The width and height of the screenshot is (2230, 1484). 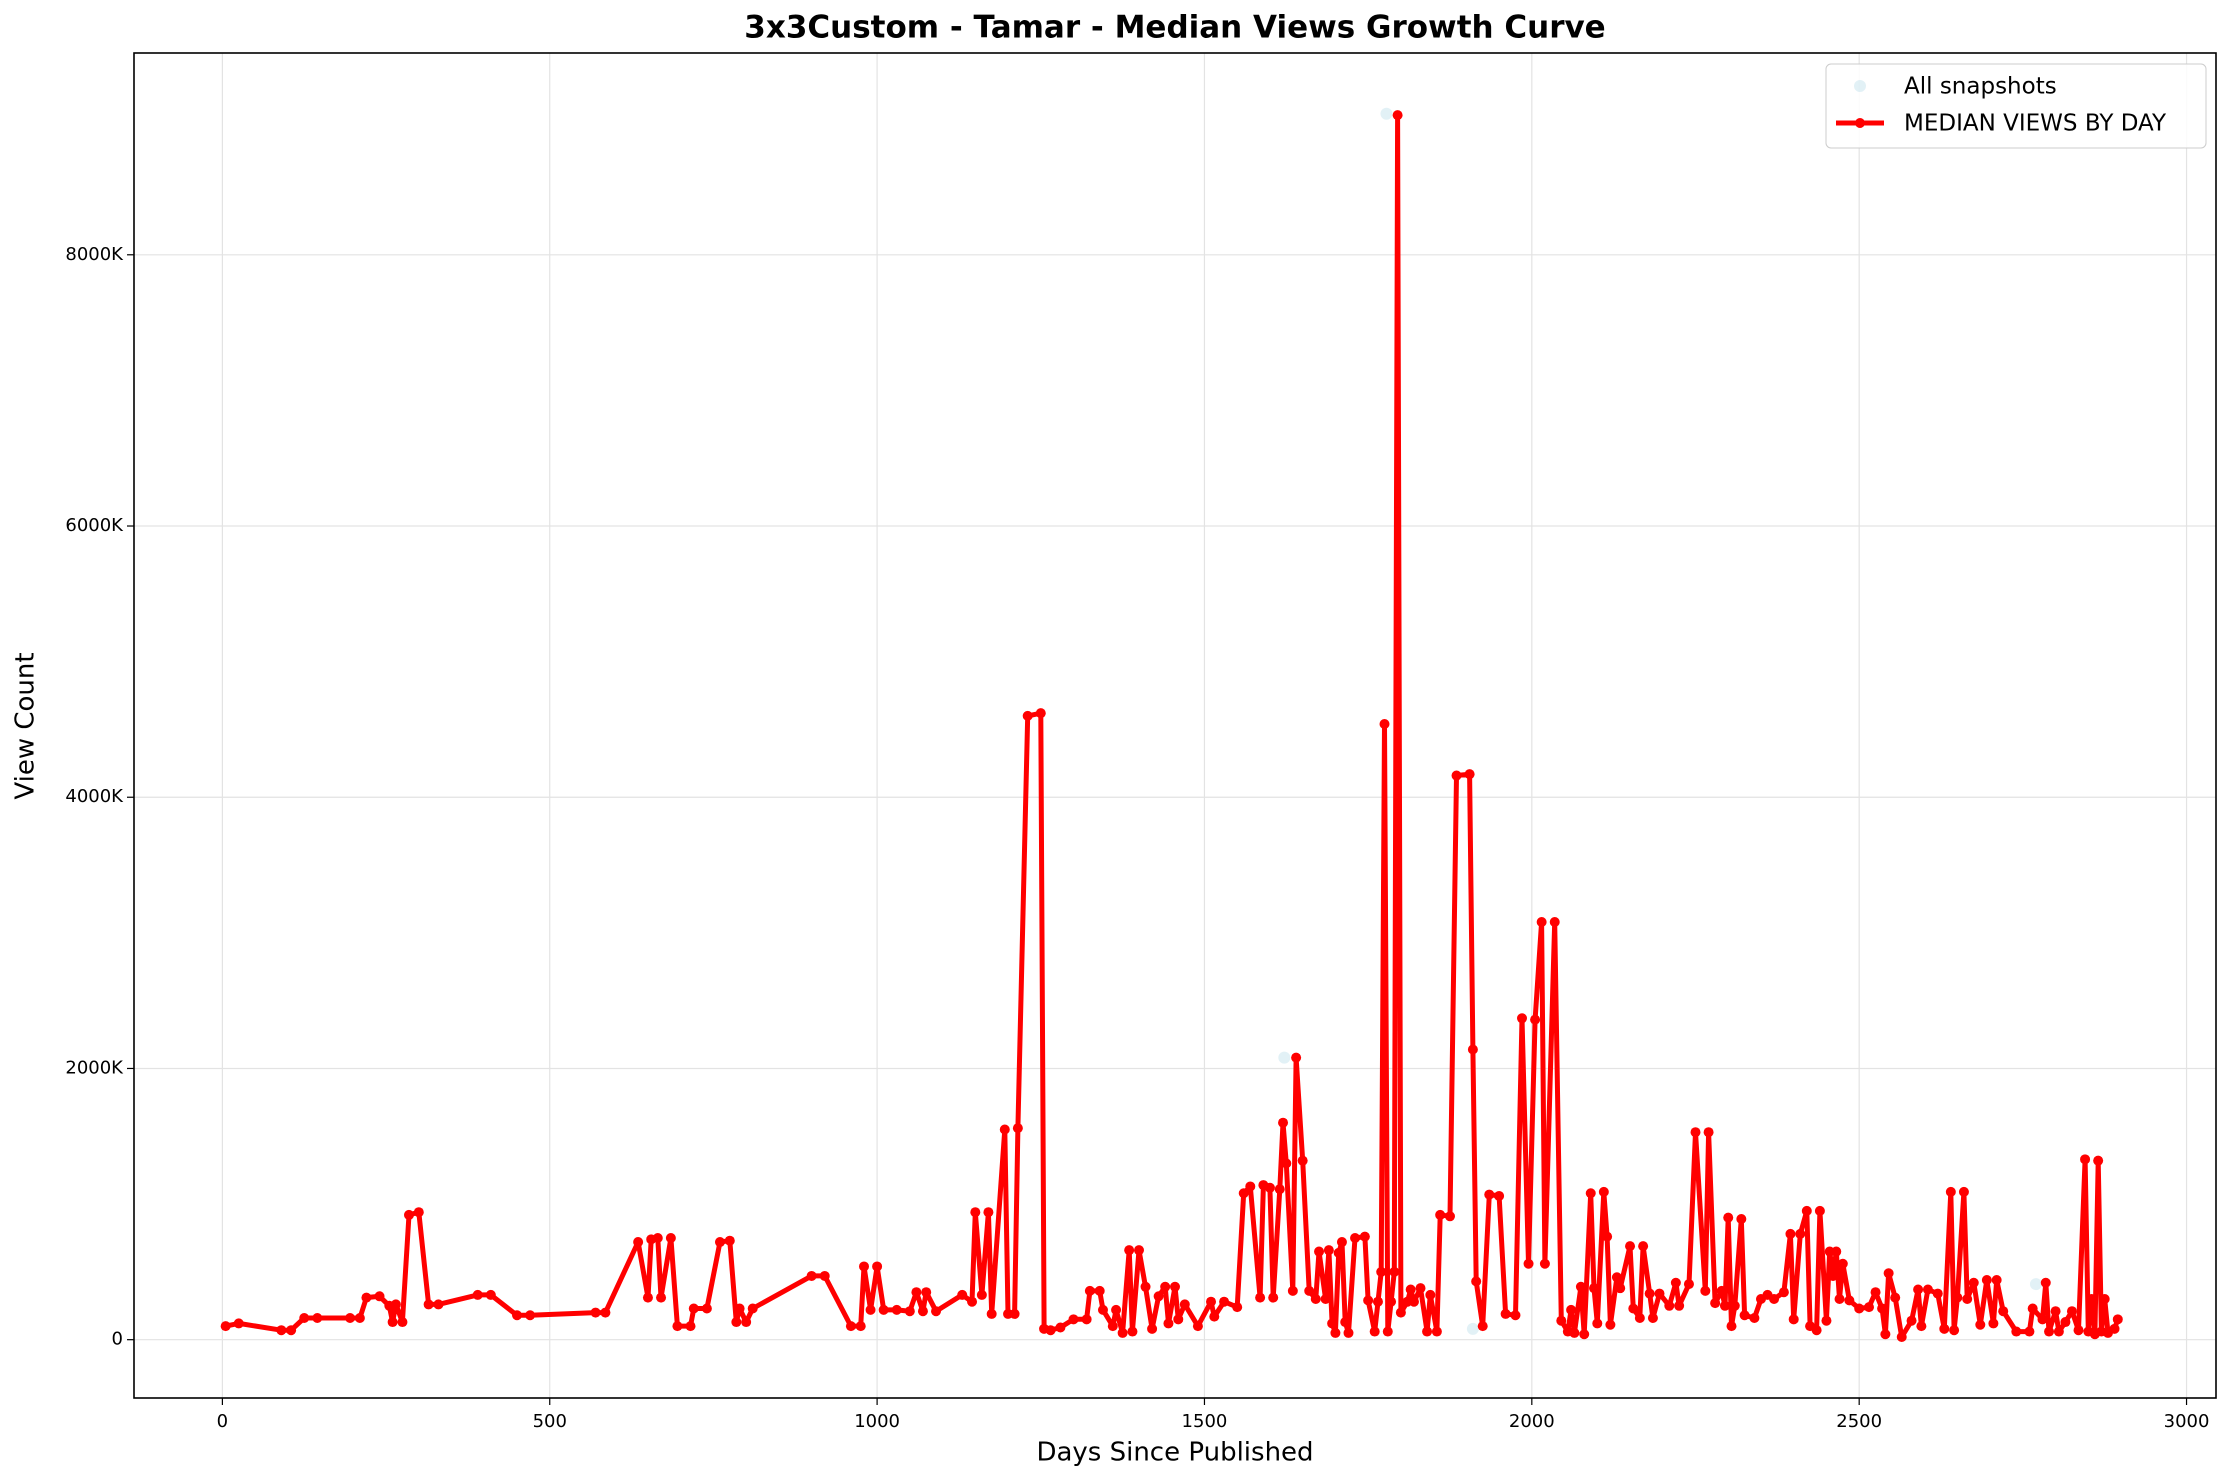 I want to click on legend-label: All snapshots, so click(x=1980, y=87).